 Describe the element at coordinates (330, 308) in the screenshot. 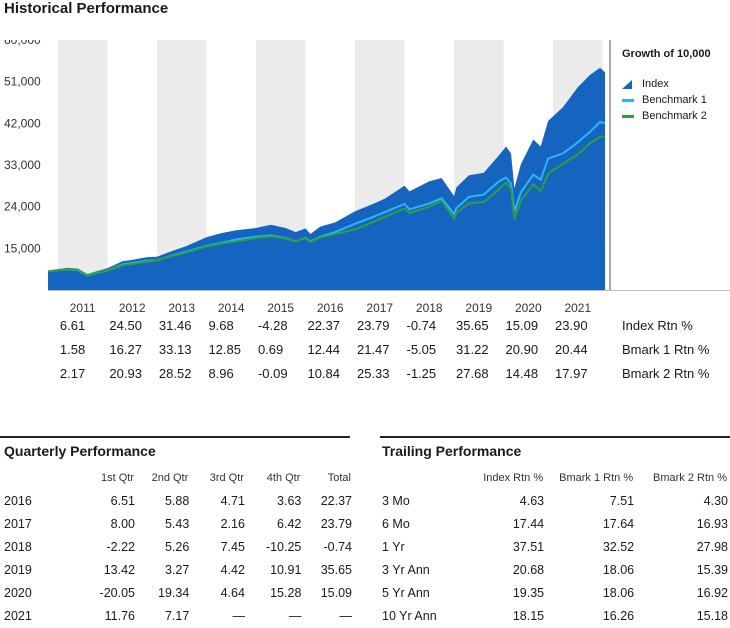

I see `x-tick-label: 2016` at that location.